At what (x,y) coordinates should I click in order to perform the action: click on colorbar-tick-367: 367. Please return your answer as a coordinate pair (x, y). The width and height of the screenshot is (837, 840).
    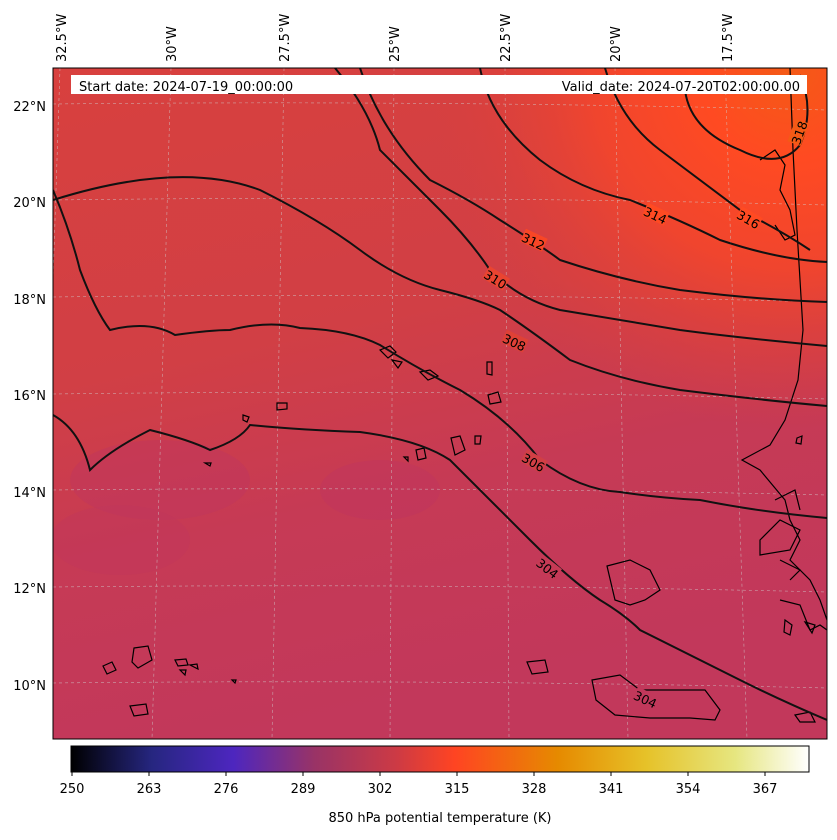
    Looking at the image, I should click on (765, 789).